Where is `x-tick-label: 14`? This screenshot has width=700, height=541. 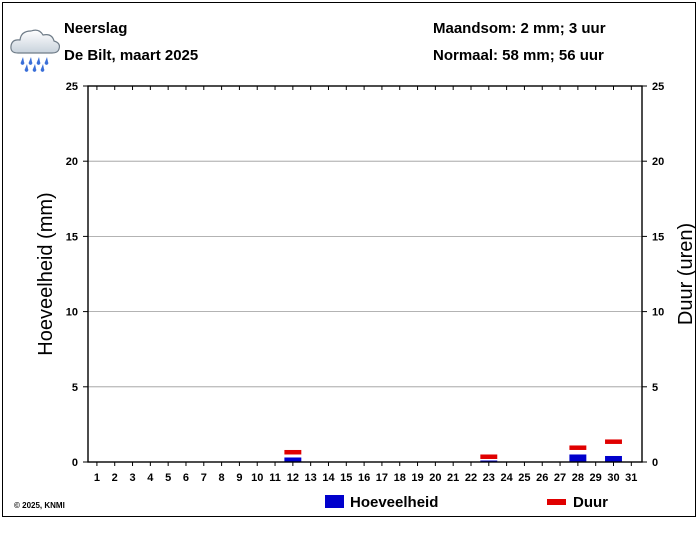 x-tick-label: 14 is located at coordinates (328, 478).